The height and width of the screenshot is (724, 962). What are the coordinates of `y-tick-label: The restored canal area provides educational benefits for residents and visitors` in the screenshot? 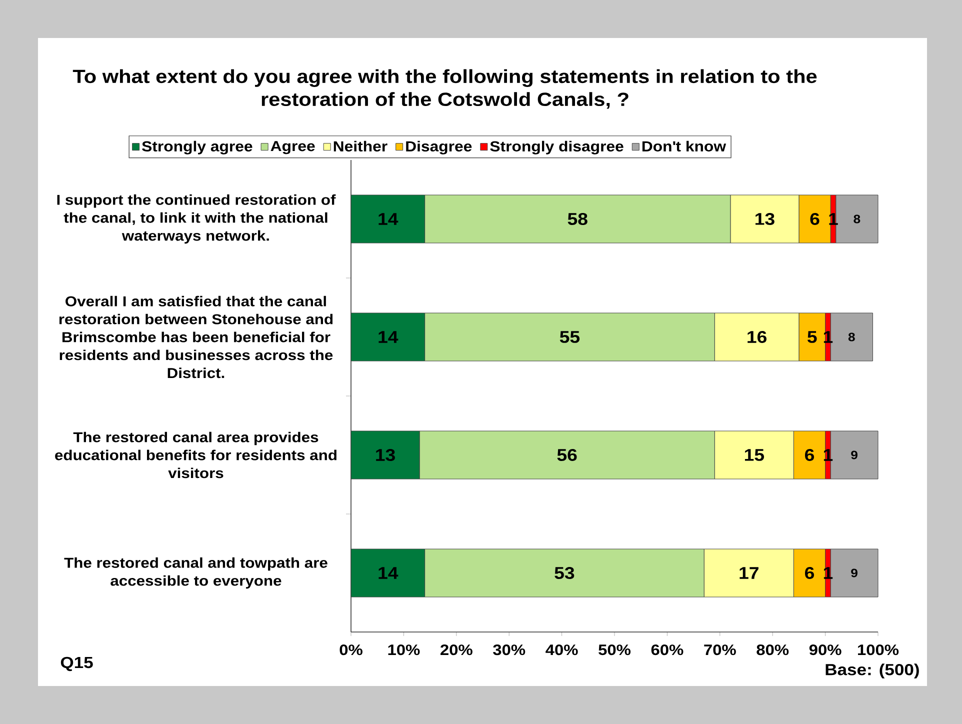 It's located at (195, 455).